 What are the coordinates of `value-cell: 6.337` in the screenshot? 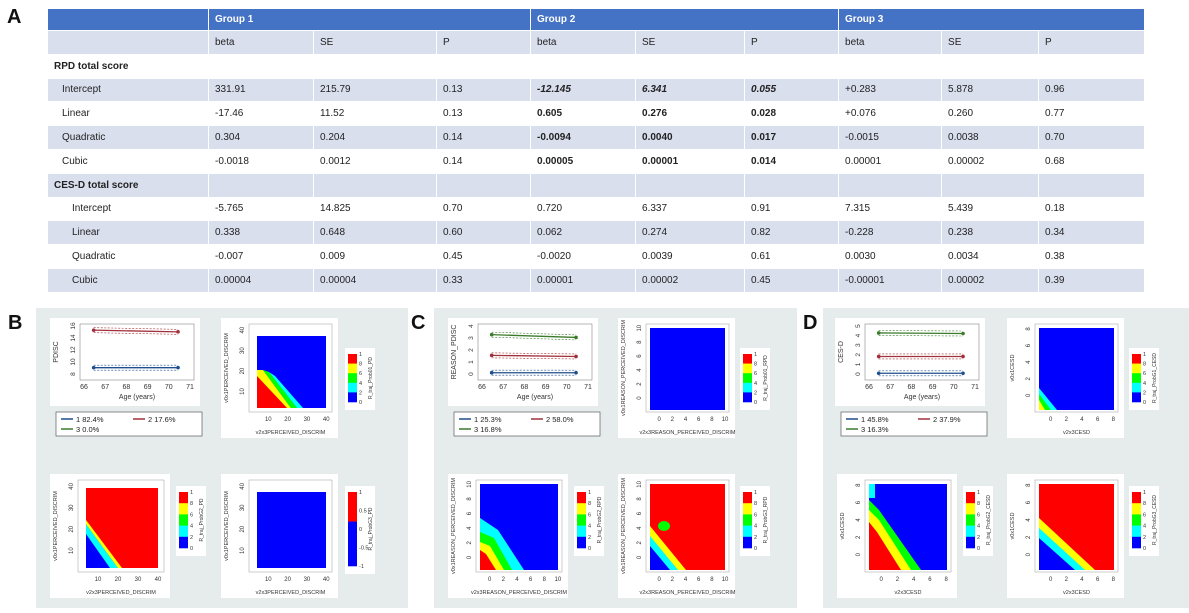 It's located at (690, 209).